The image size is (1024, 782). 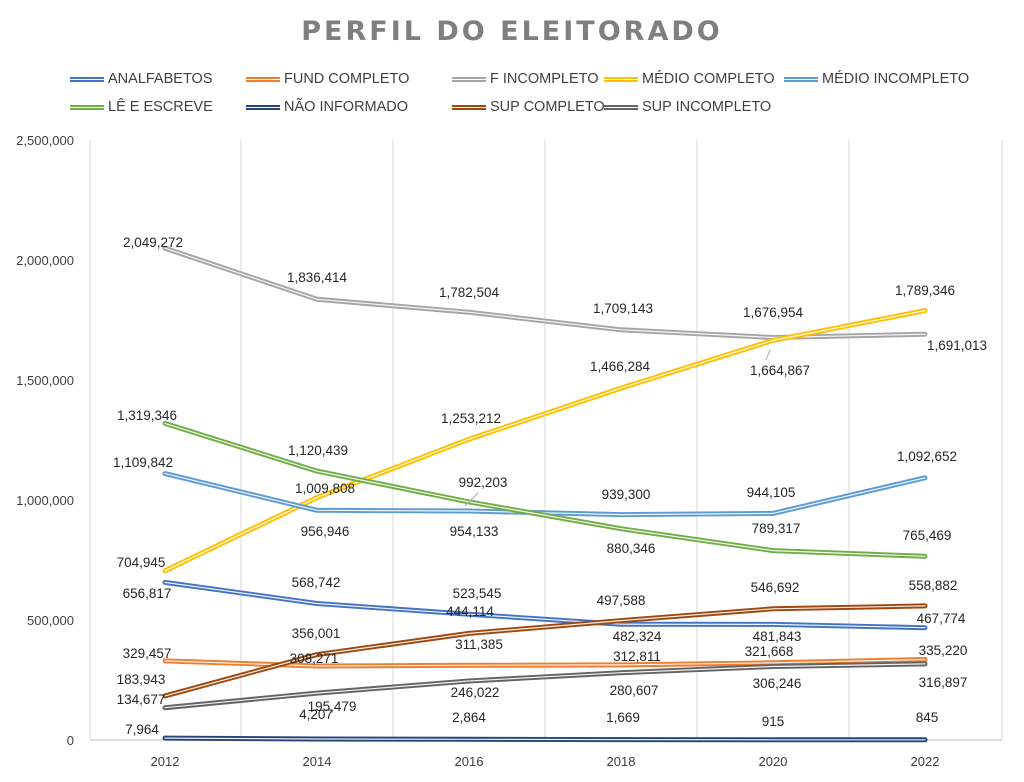 What do you see at coordinates (773, 761) in the screenshot?
I see `x-tick-label: 2020` at bounding box center [773, 761].